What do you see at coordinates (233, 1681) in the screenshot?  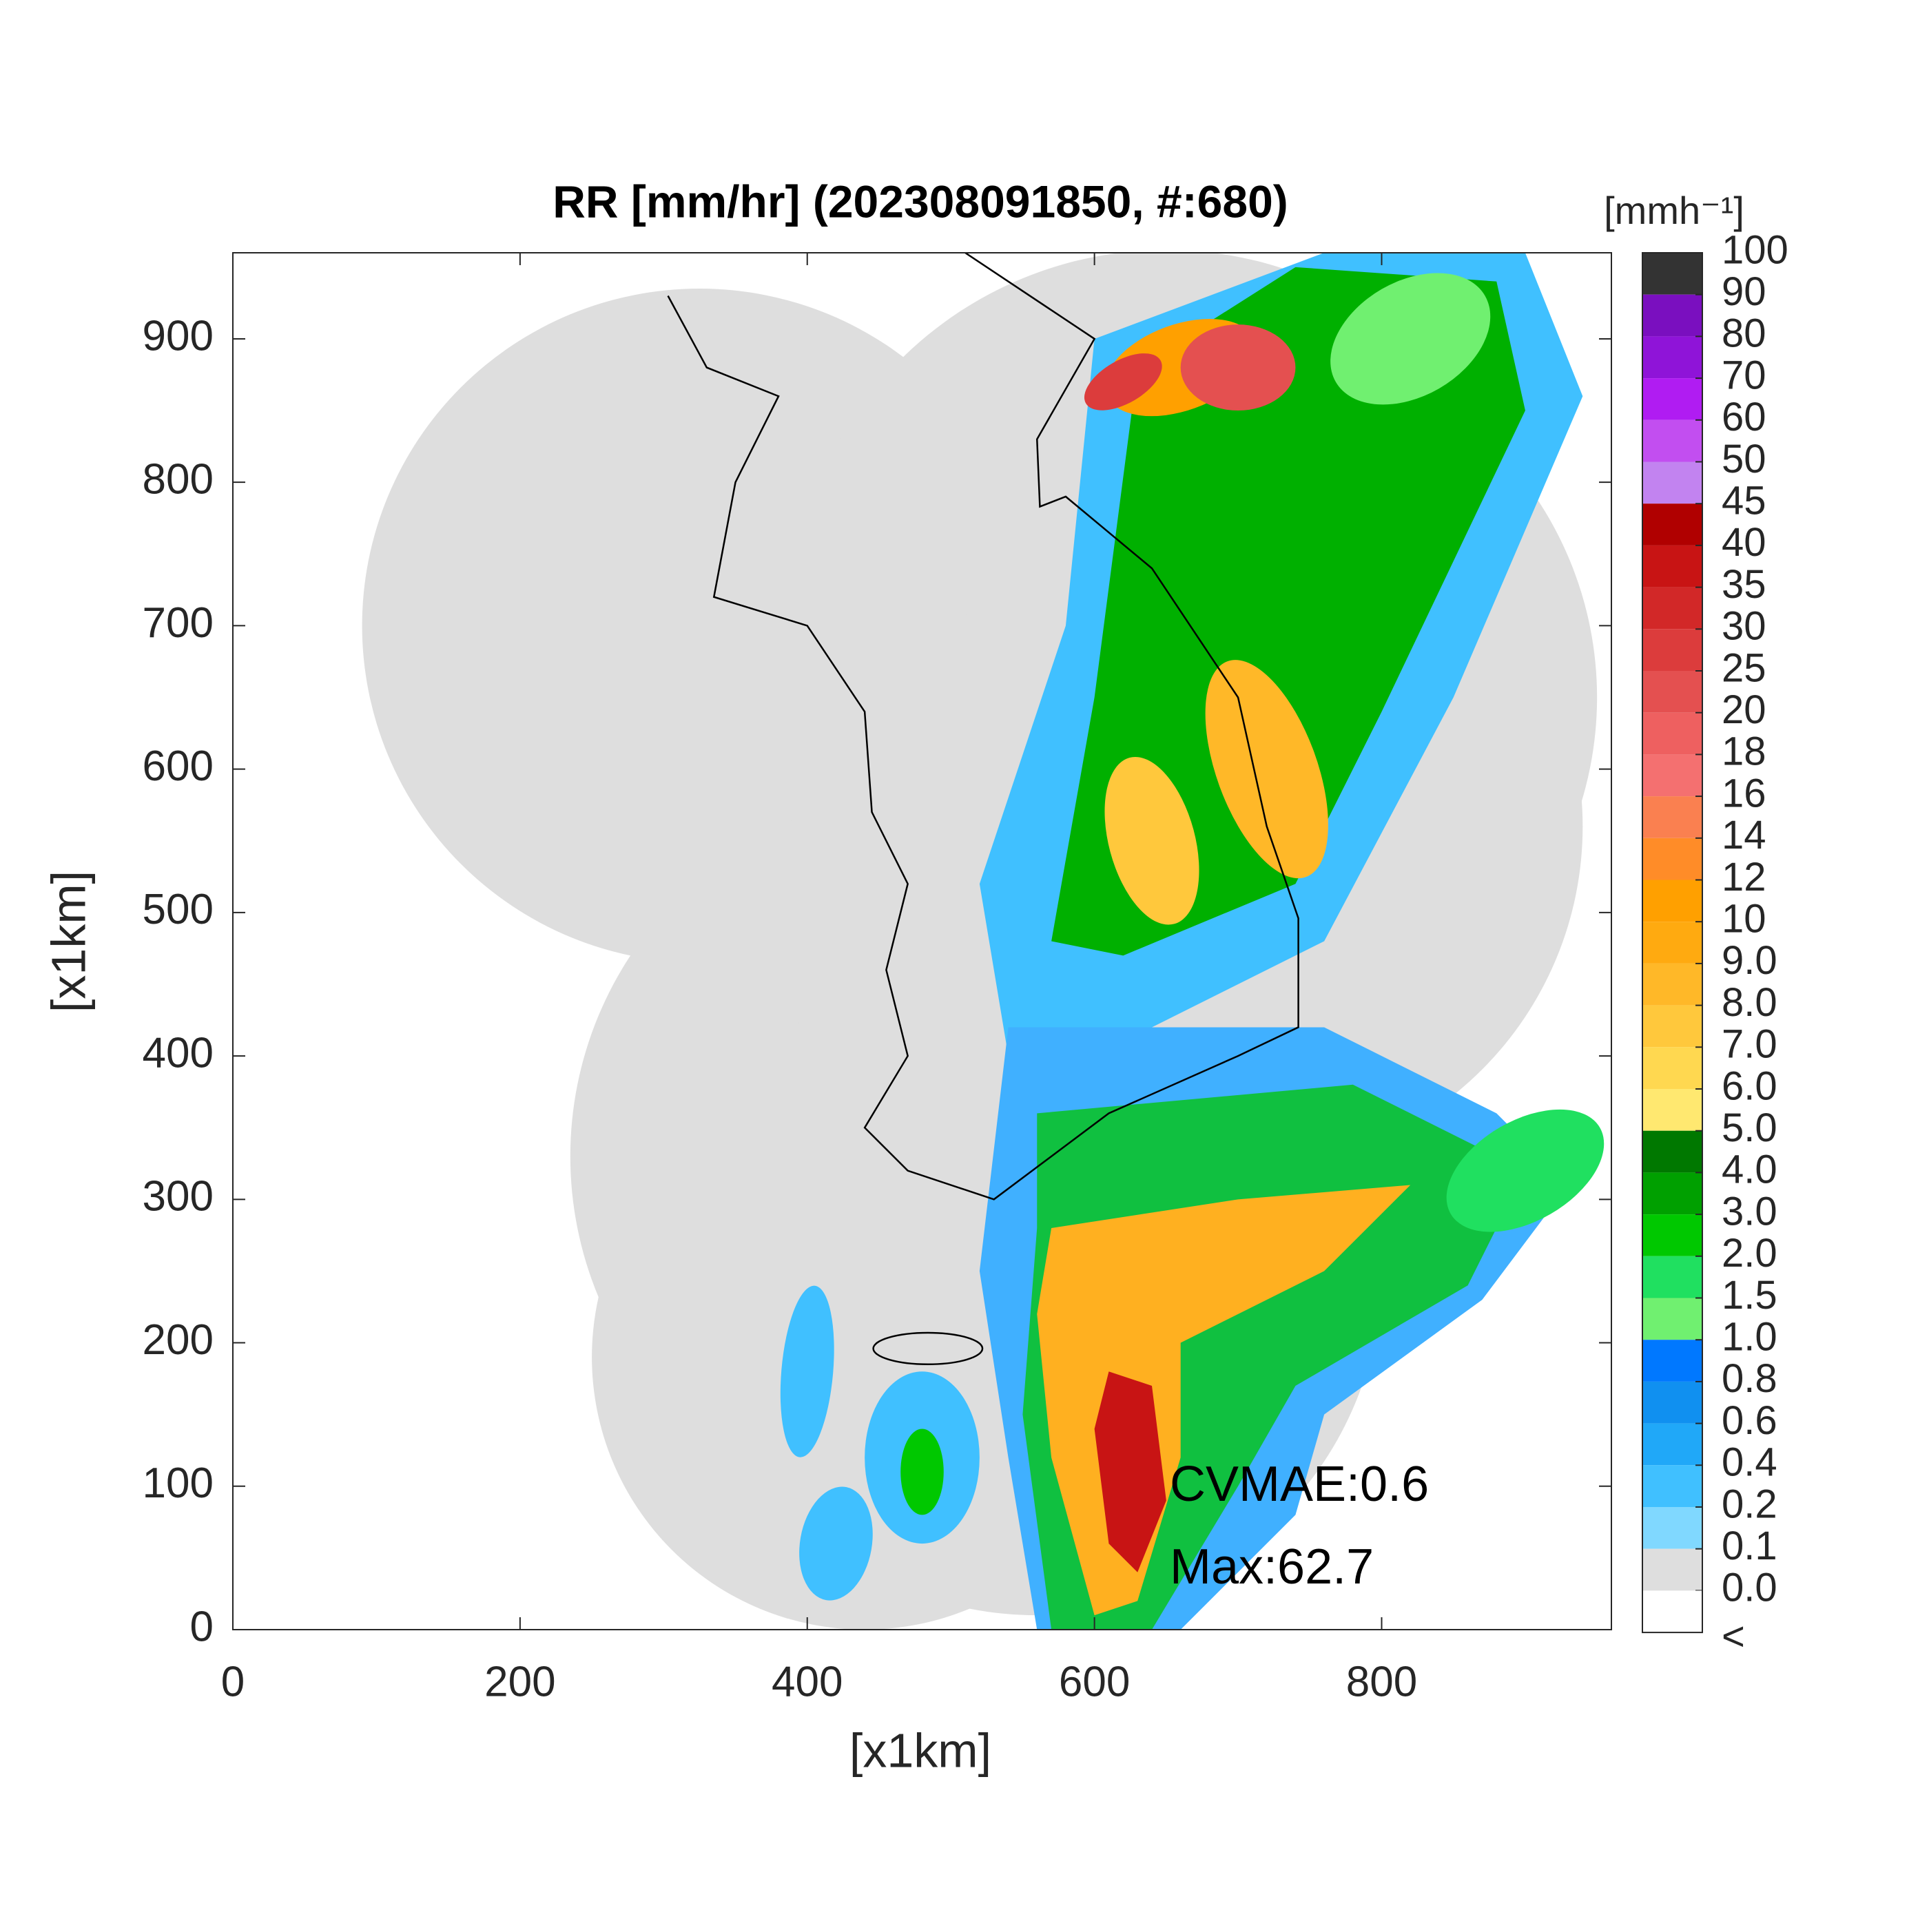 I see `x-tick-label: 0` at bounding box center [233, 1681].